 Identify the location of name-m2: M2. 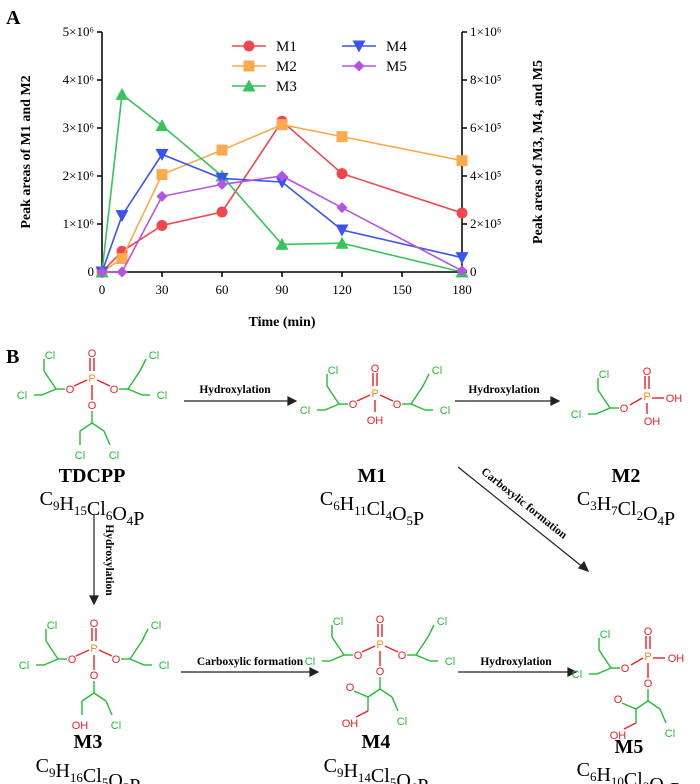
(626, 476).